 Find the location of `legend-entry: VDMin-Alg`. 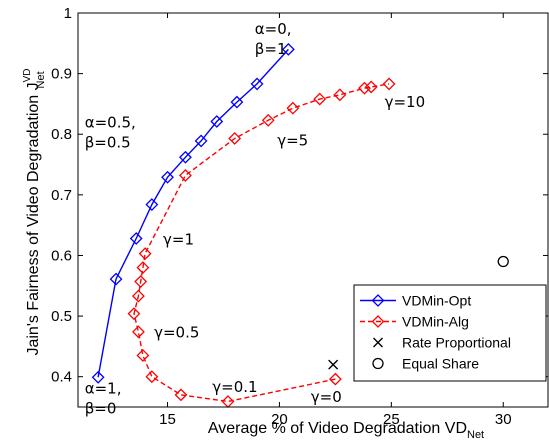

legend-entry: VDMin-Alg is located at coordinates (414, 322).